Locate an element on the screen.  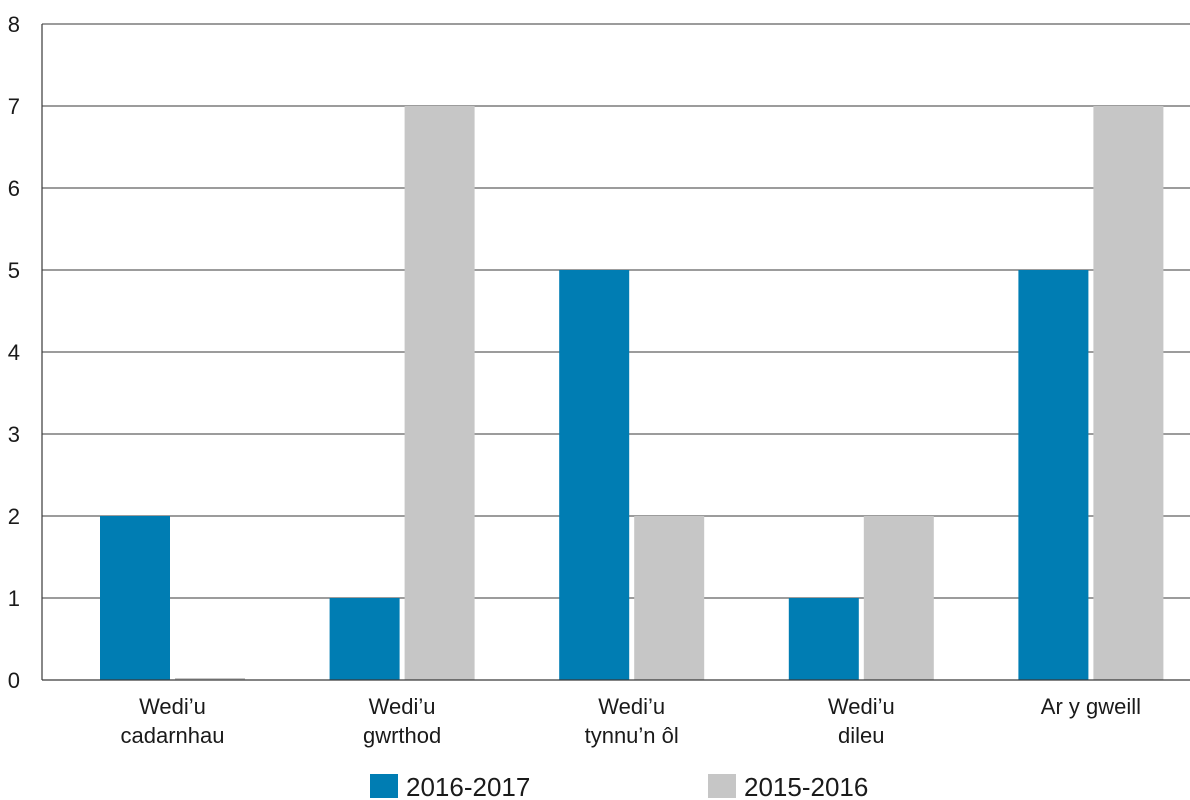
legend-label-2015-2016: 2015-2016 is located at coordinates (806, 786).